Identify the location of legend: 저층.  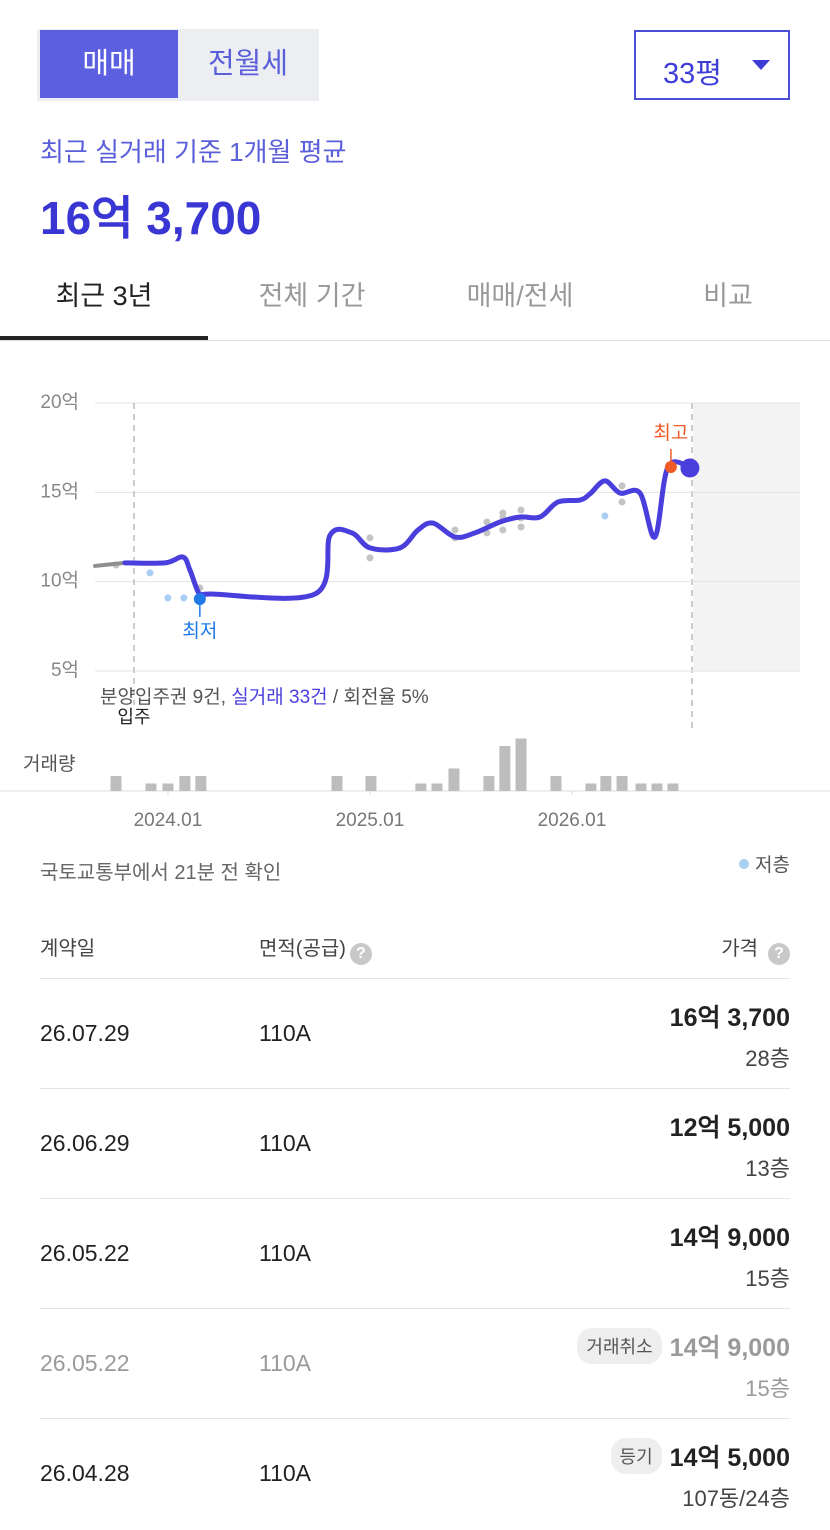
(764, 863).